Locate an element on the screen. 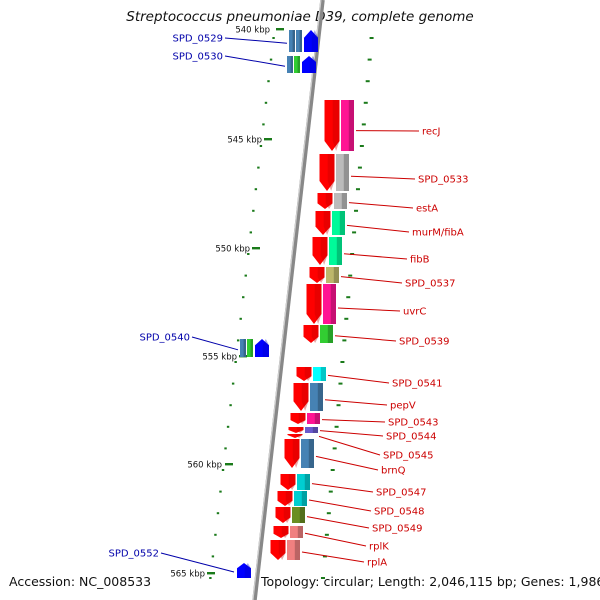  gene-fibb is located at coordinates (327, 251).